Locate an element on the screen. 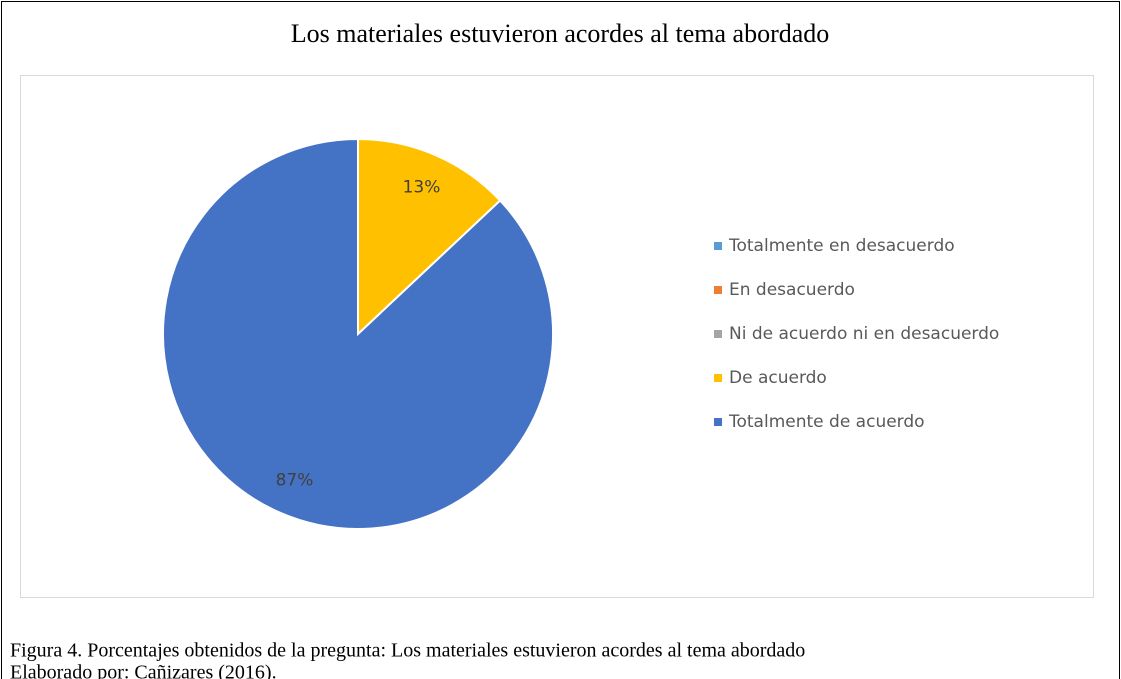 This screenshot has width=1121, height=679. caption: Elaborado por: Cañizares (2016). is located at coordinates (143, 670).